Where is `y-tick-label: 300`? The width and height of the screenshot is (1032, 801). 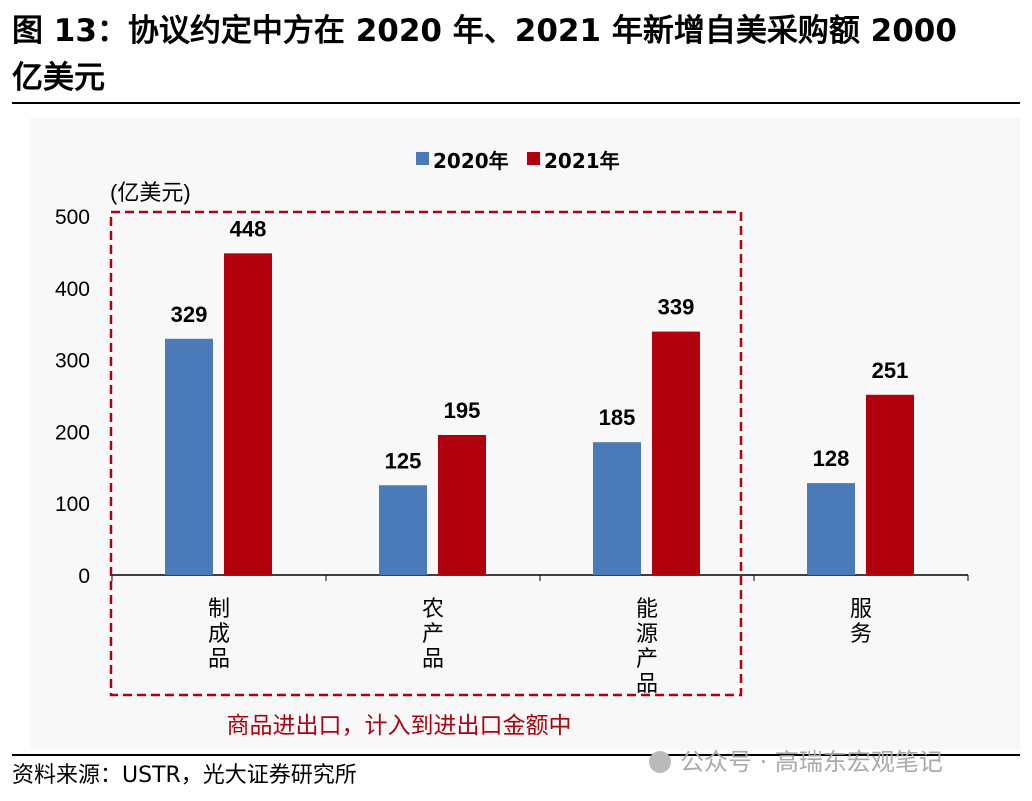
y-tick-label: 300 is located at coordinates (72, 361).